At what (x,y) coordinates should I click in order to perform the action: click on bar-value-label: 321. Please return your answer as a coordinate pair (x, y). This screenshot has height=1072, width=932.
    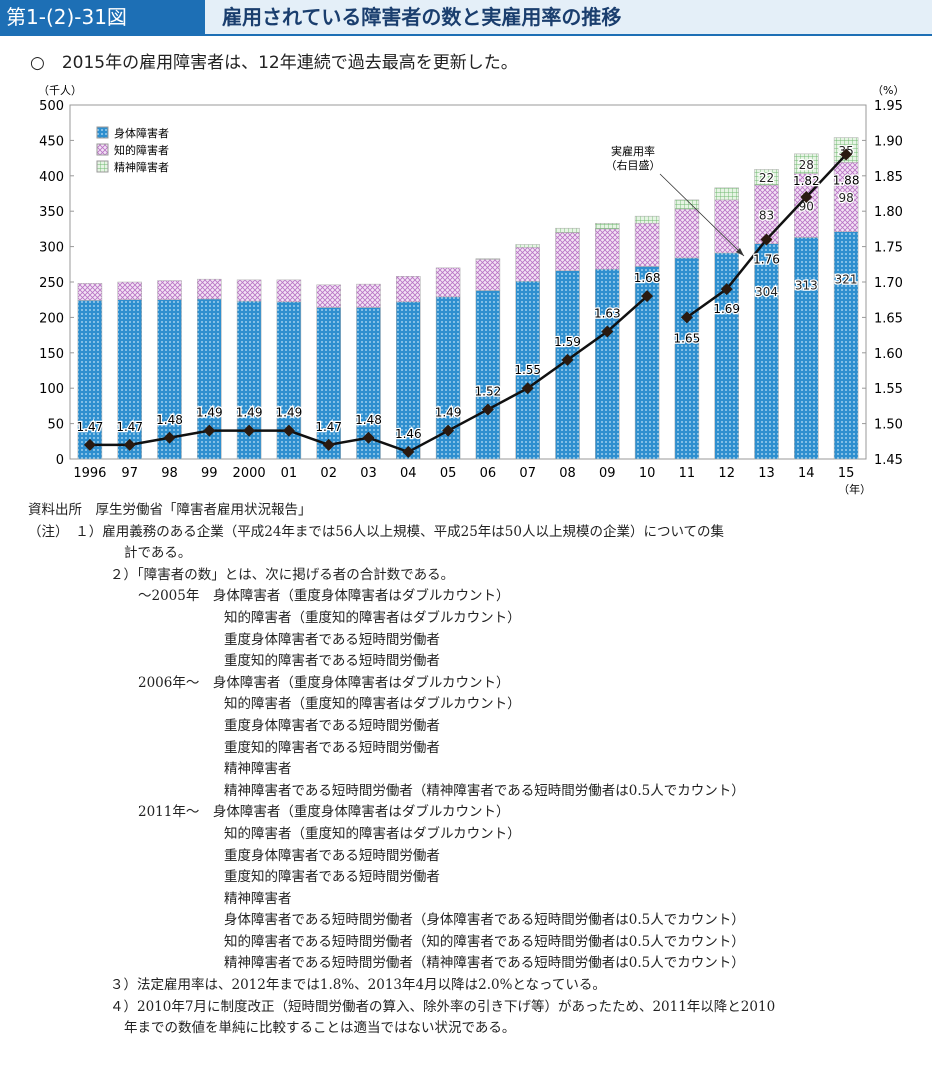
    Looking at the image, I should click on (846, 280).